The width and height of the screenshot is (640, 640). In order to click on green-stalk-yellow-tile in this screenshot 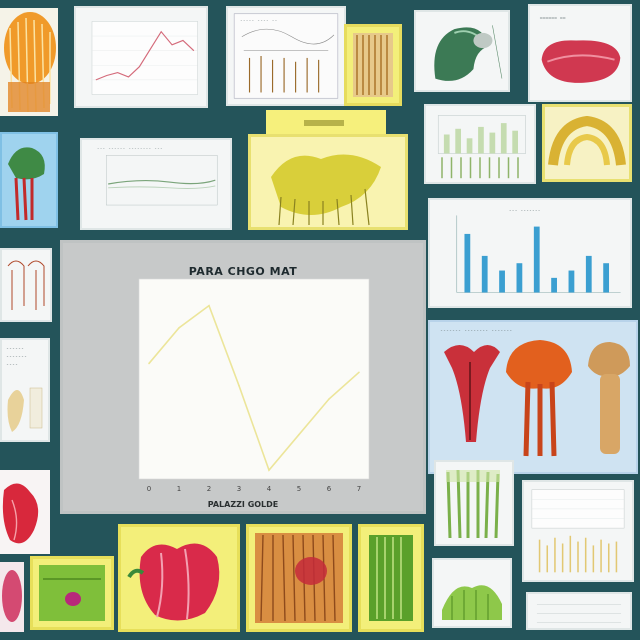, I will do `click(391, 578)`.